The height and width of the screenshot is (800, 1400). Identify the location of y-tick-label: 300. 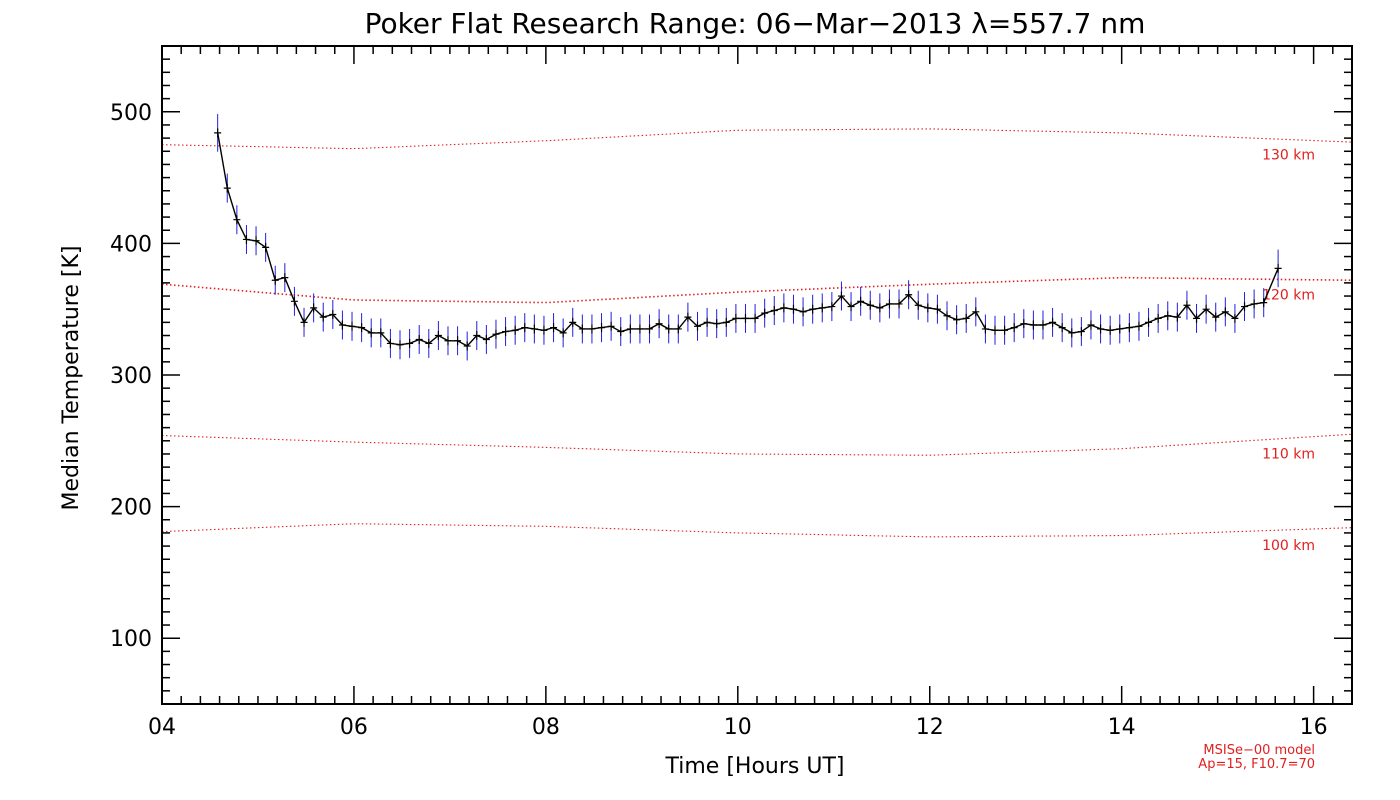
(131, 376).